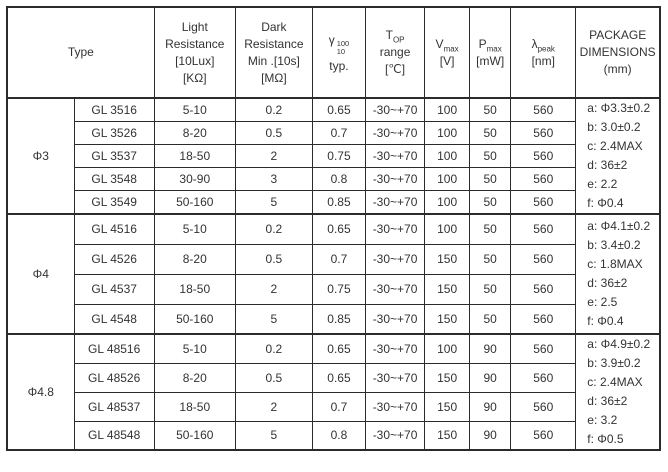  I want to click on dark-resistance-cell: 3, so click(273, 179).